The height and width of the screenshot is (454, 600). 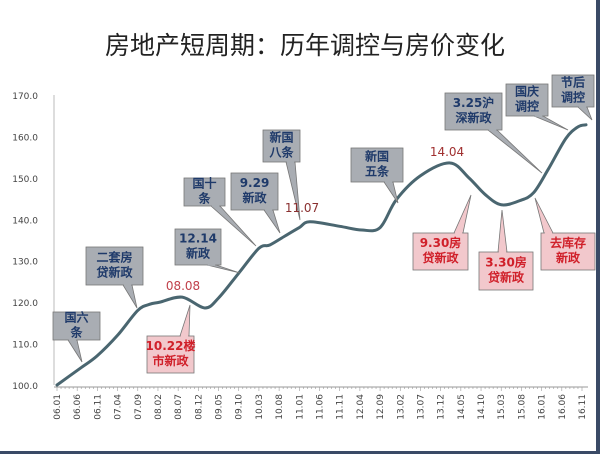 I want to click on y-tick-label: 130.0, so click(x=25, y=263).